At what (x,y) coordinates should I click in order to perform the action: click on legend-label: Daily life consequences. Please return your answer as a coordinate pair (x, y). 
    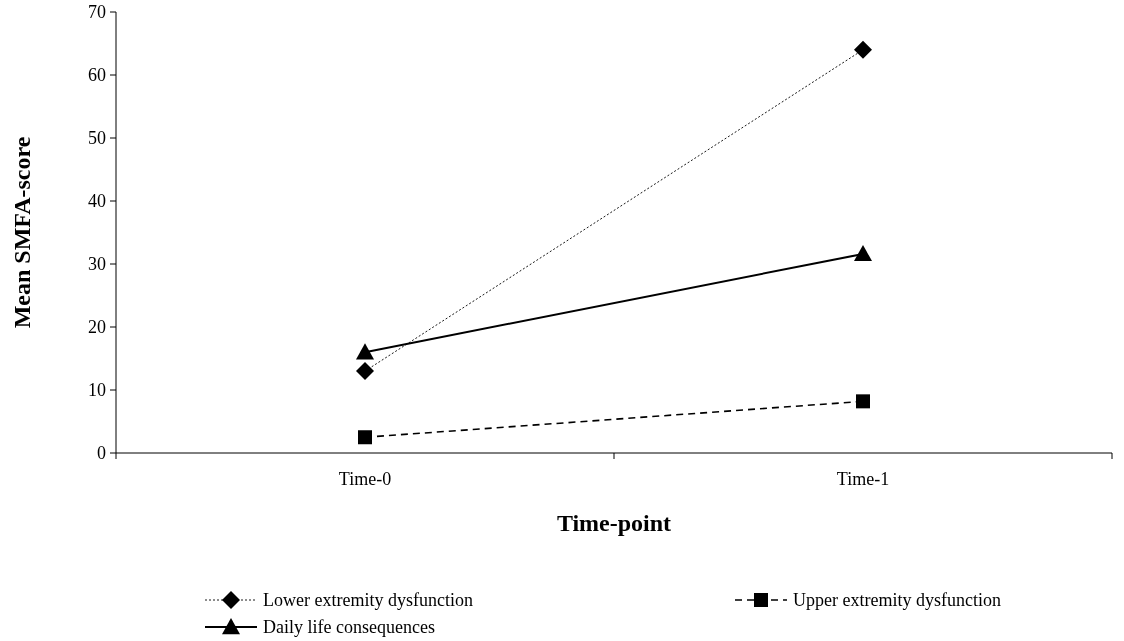
    Looking at the image, I should click on (349, 627).